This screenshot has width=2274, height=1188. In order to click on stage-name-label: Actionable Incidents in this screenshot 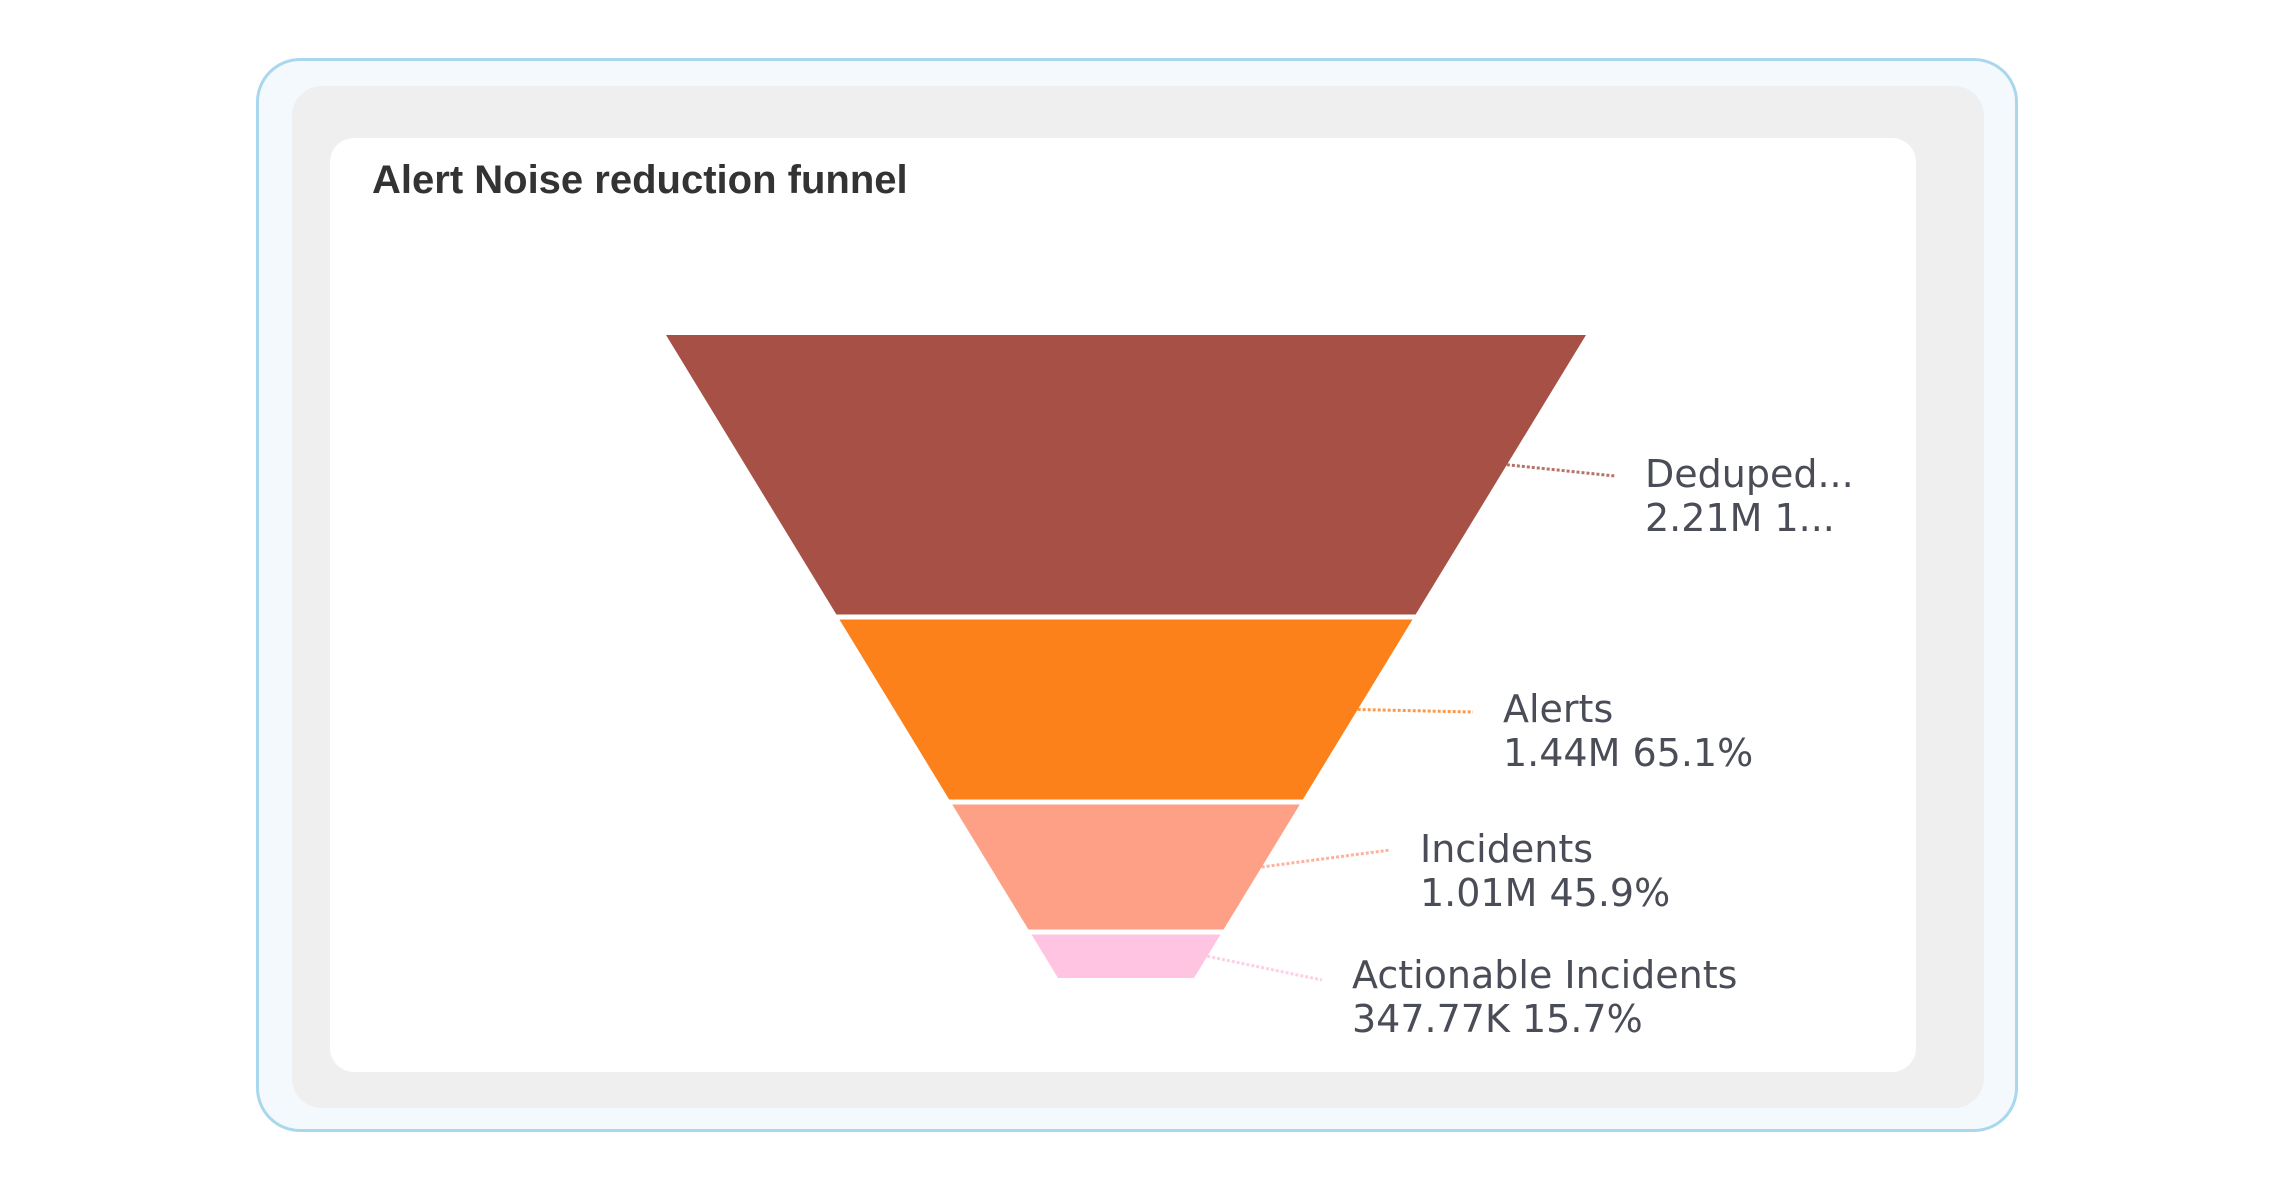, I will do `click(1544, 975)`.